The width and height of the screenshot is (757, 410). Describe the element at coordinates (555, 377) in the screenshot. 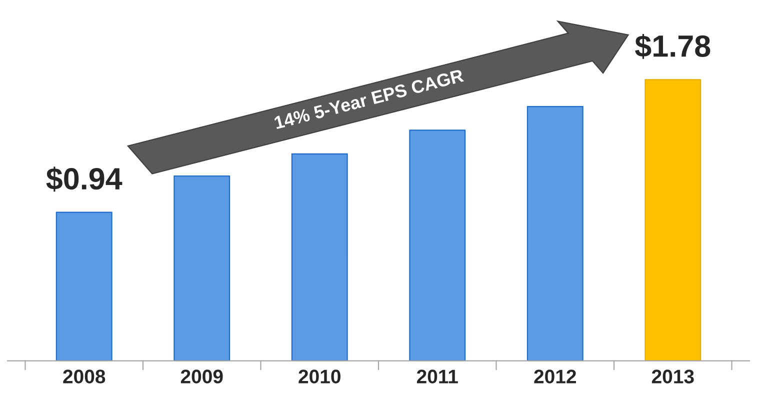

I see `x-tick-label: 2012` at that location.